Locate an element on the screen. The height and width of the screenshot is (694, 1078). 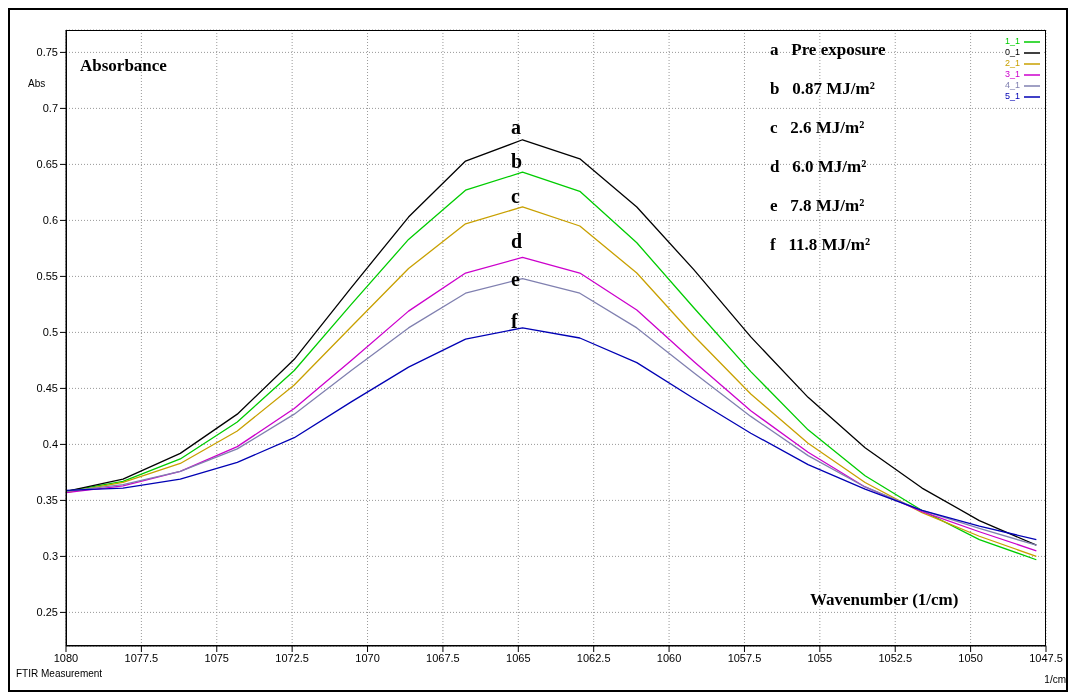
legend-label: 4_1 is located at coordinates (1012, 85).